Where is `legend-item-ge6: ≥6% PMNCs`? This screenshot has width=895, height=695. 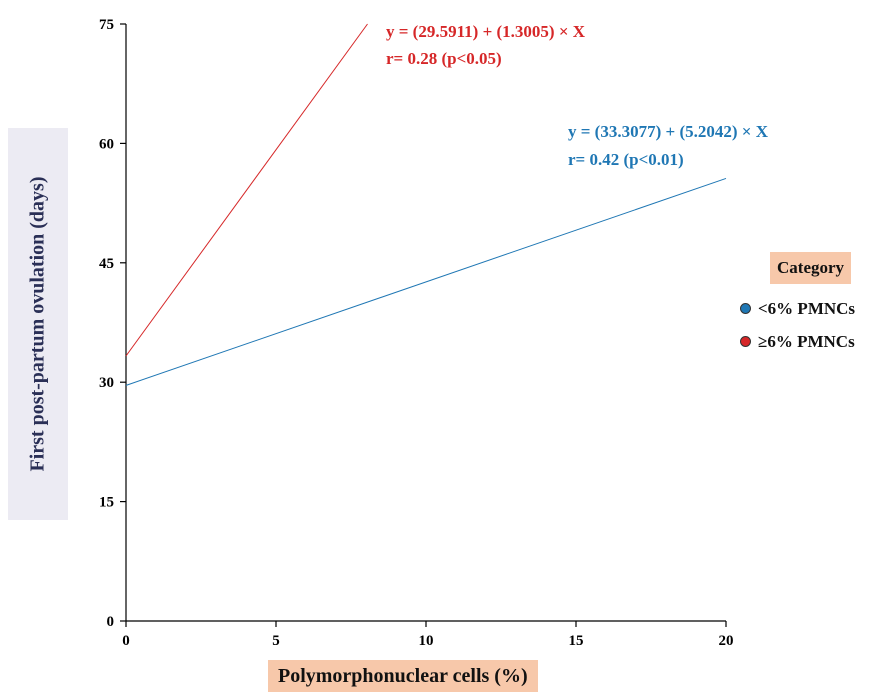 legend-item-ge6: ≥6% PMNCs is located at coordinates (797, 342).